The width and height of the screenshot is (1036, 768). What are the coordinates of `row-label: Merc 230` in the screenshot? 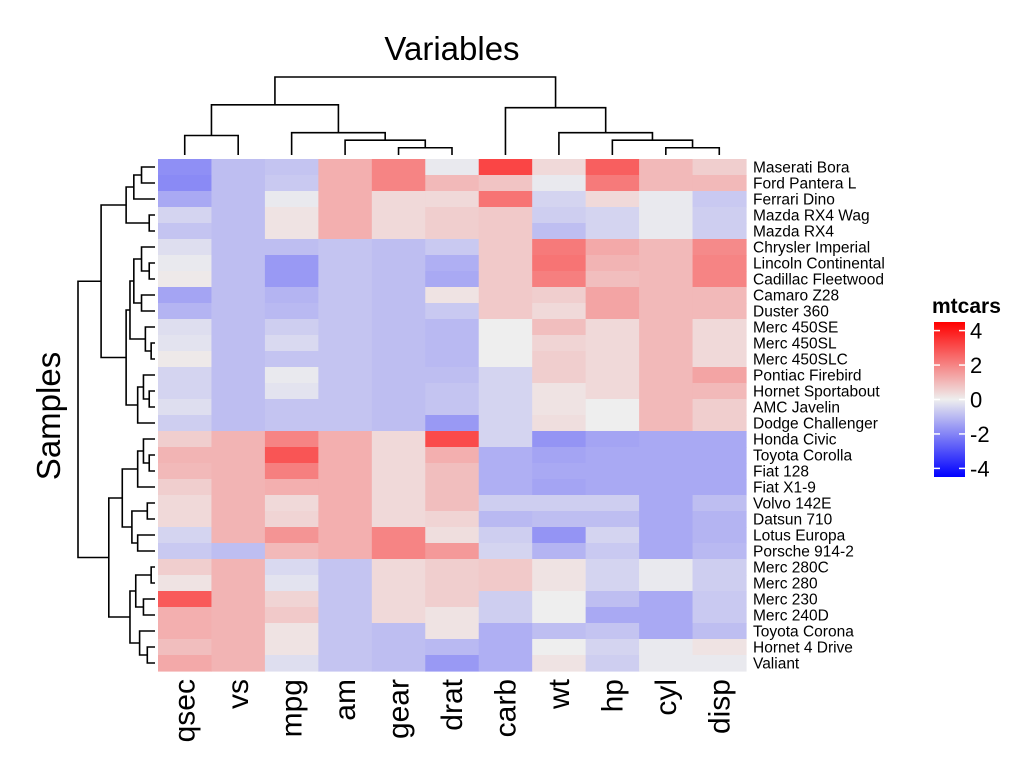 It's located at (785, 600).